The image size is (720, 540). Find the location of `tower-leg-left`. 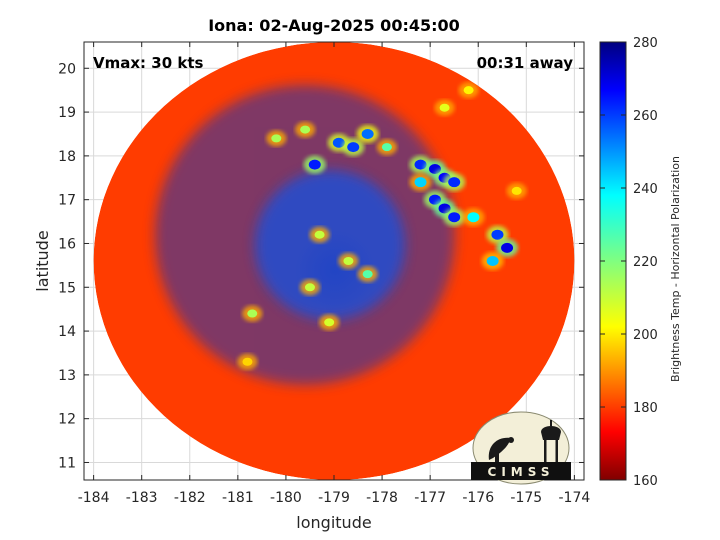

tower-leg-left is located at coordinates (545, 451).